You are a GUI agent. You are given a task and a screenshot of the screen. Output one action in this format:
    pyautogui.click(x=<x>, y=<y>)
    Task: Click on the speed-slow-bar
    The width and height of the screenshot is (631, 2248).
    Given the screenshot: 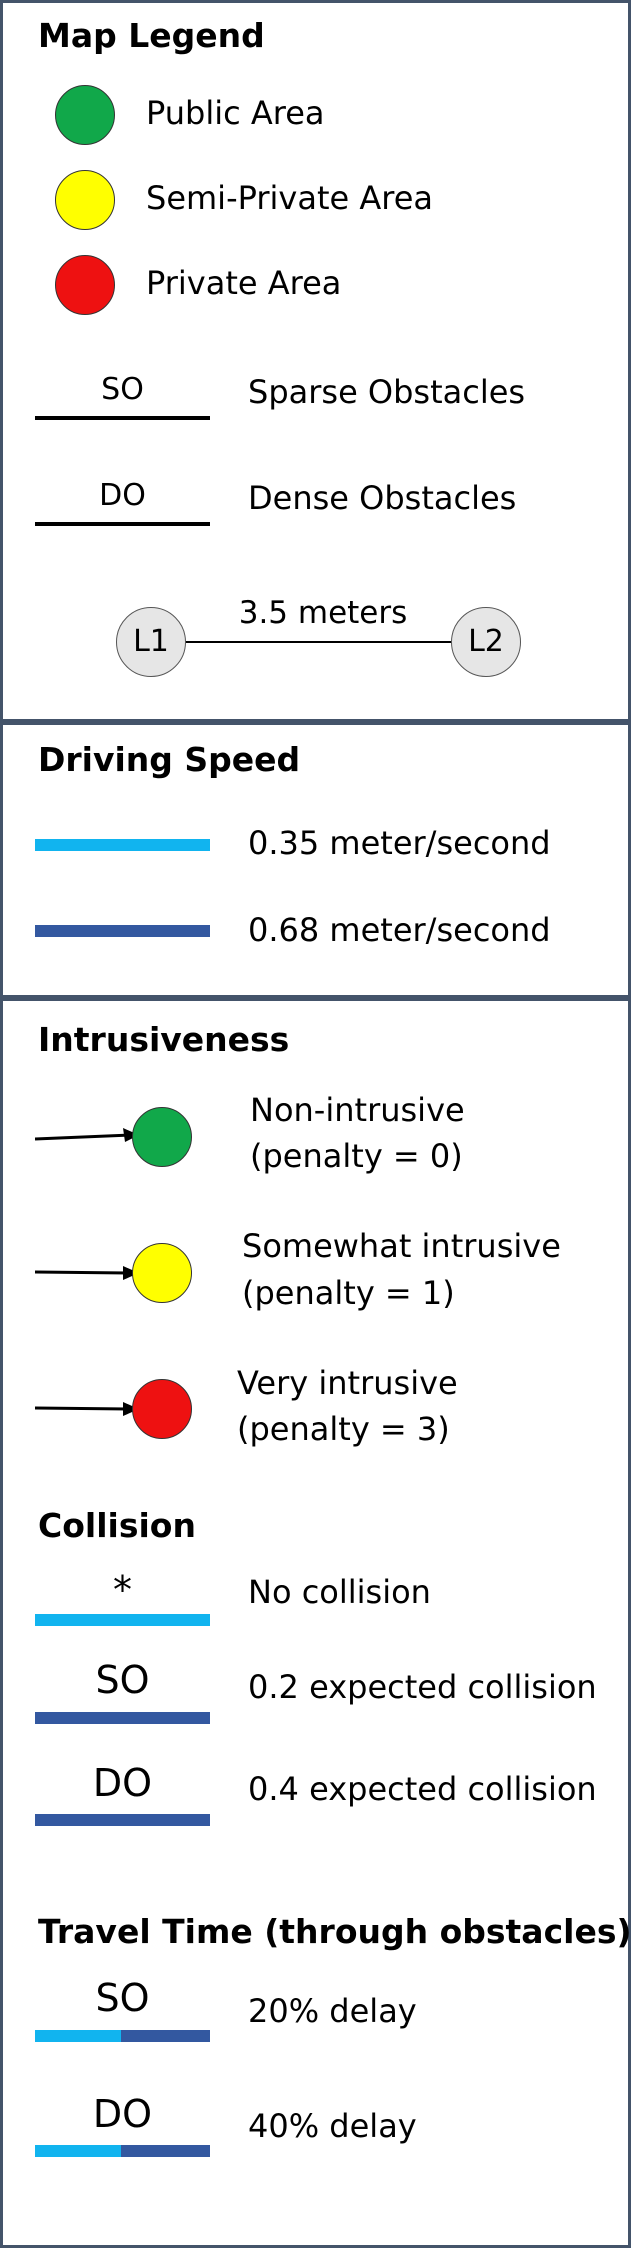 What is the action you would take?
    pyautogui.click(x=122, y=845)
    